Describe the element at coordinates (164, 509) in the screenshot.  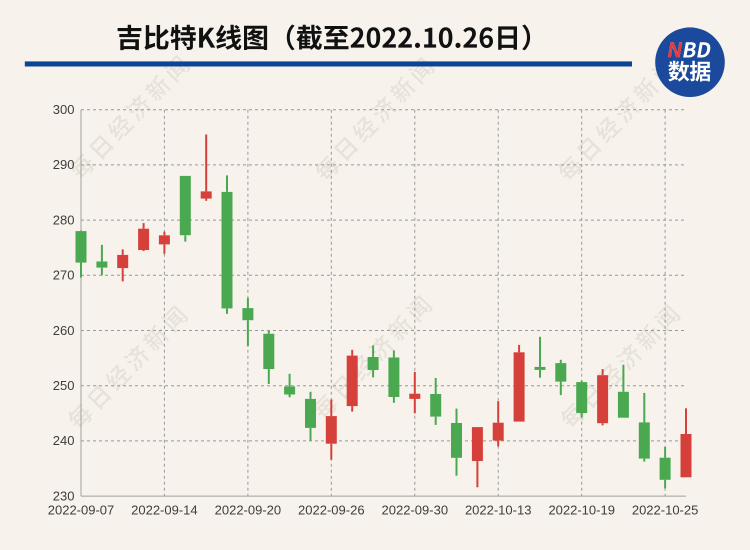
I see `svg-text: 2022-09-14` at that location.